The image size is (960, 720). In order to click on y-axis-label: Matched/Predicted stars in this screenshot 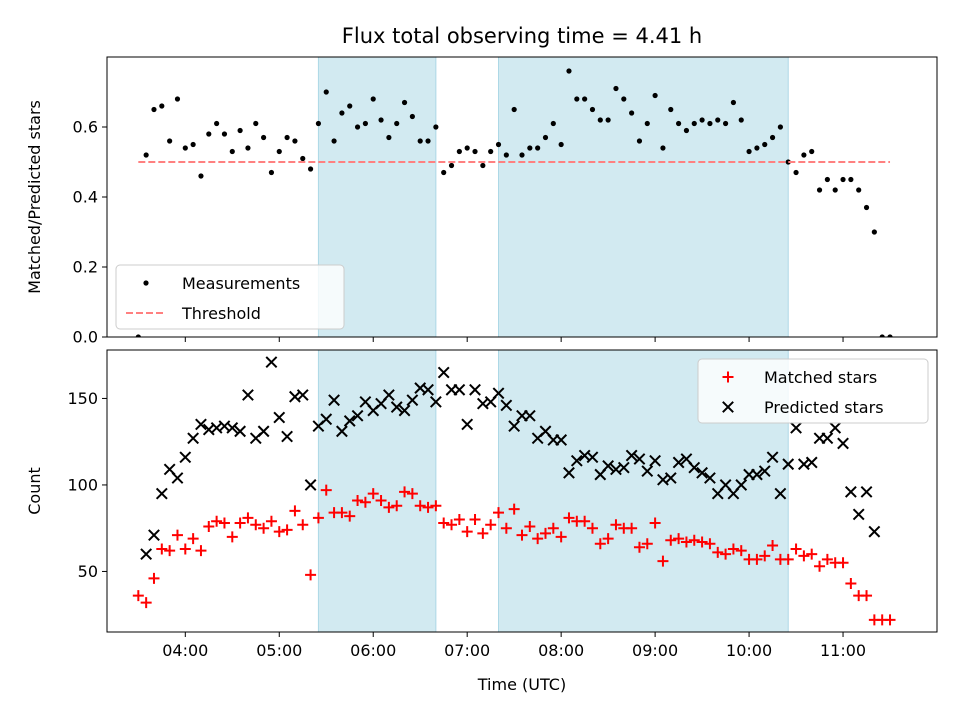, I will do `click(34, 197)`.